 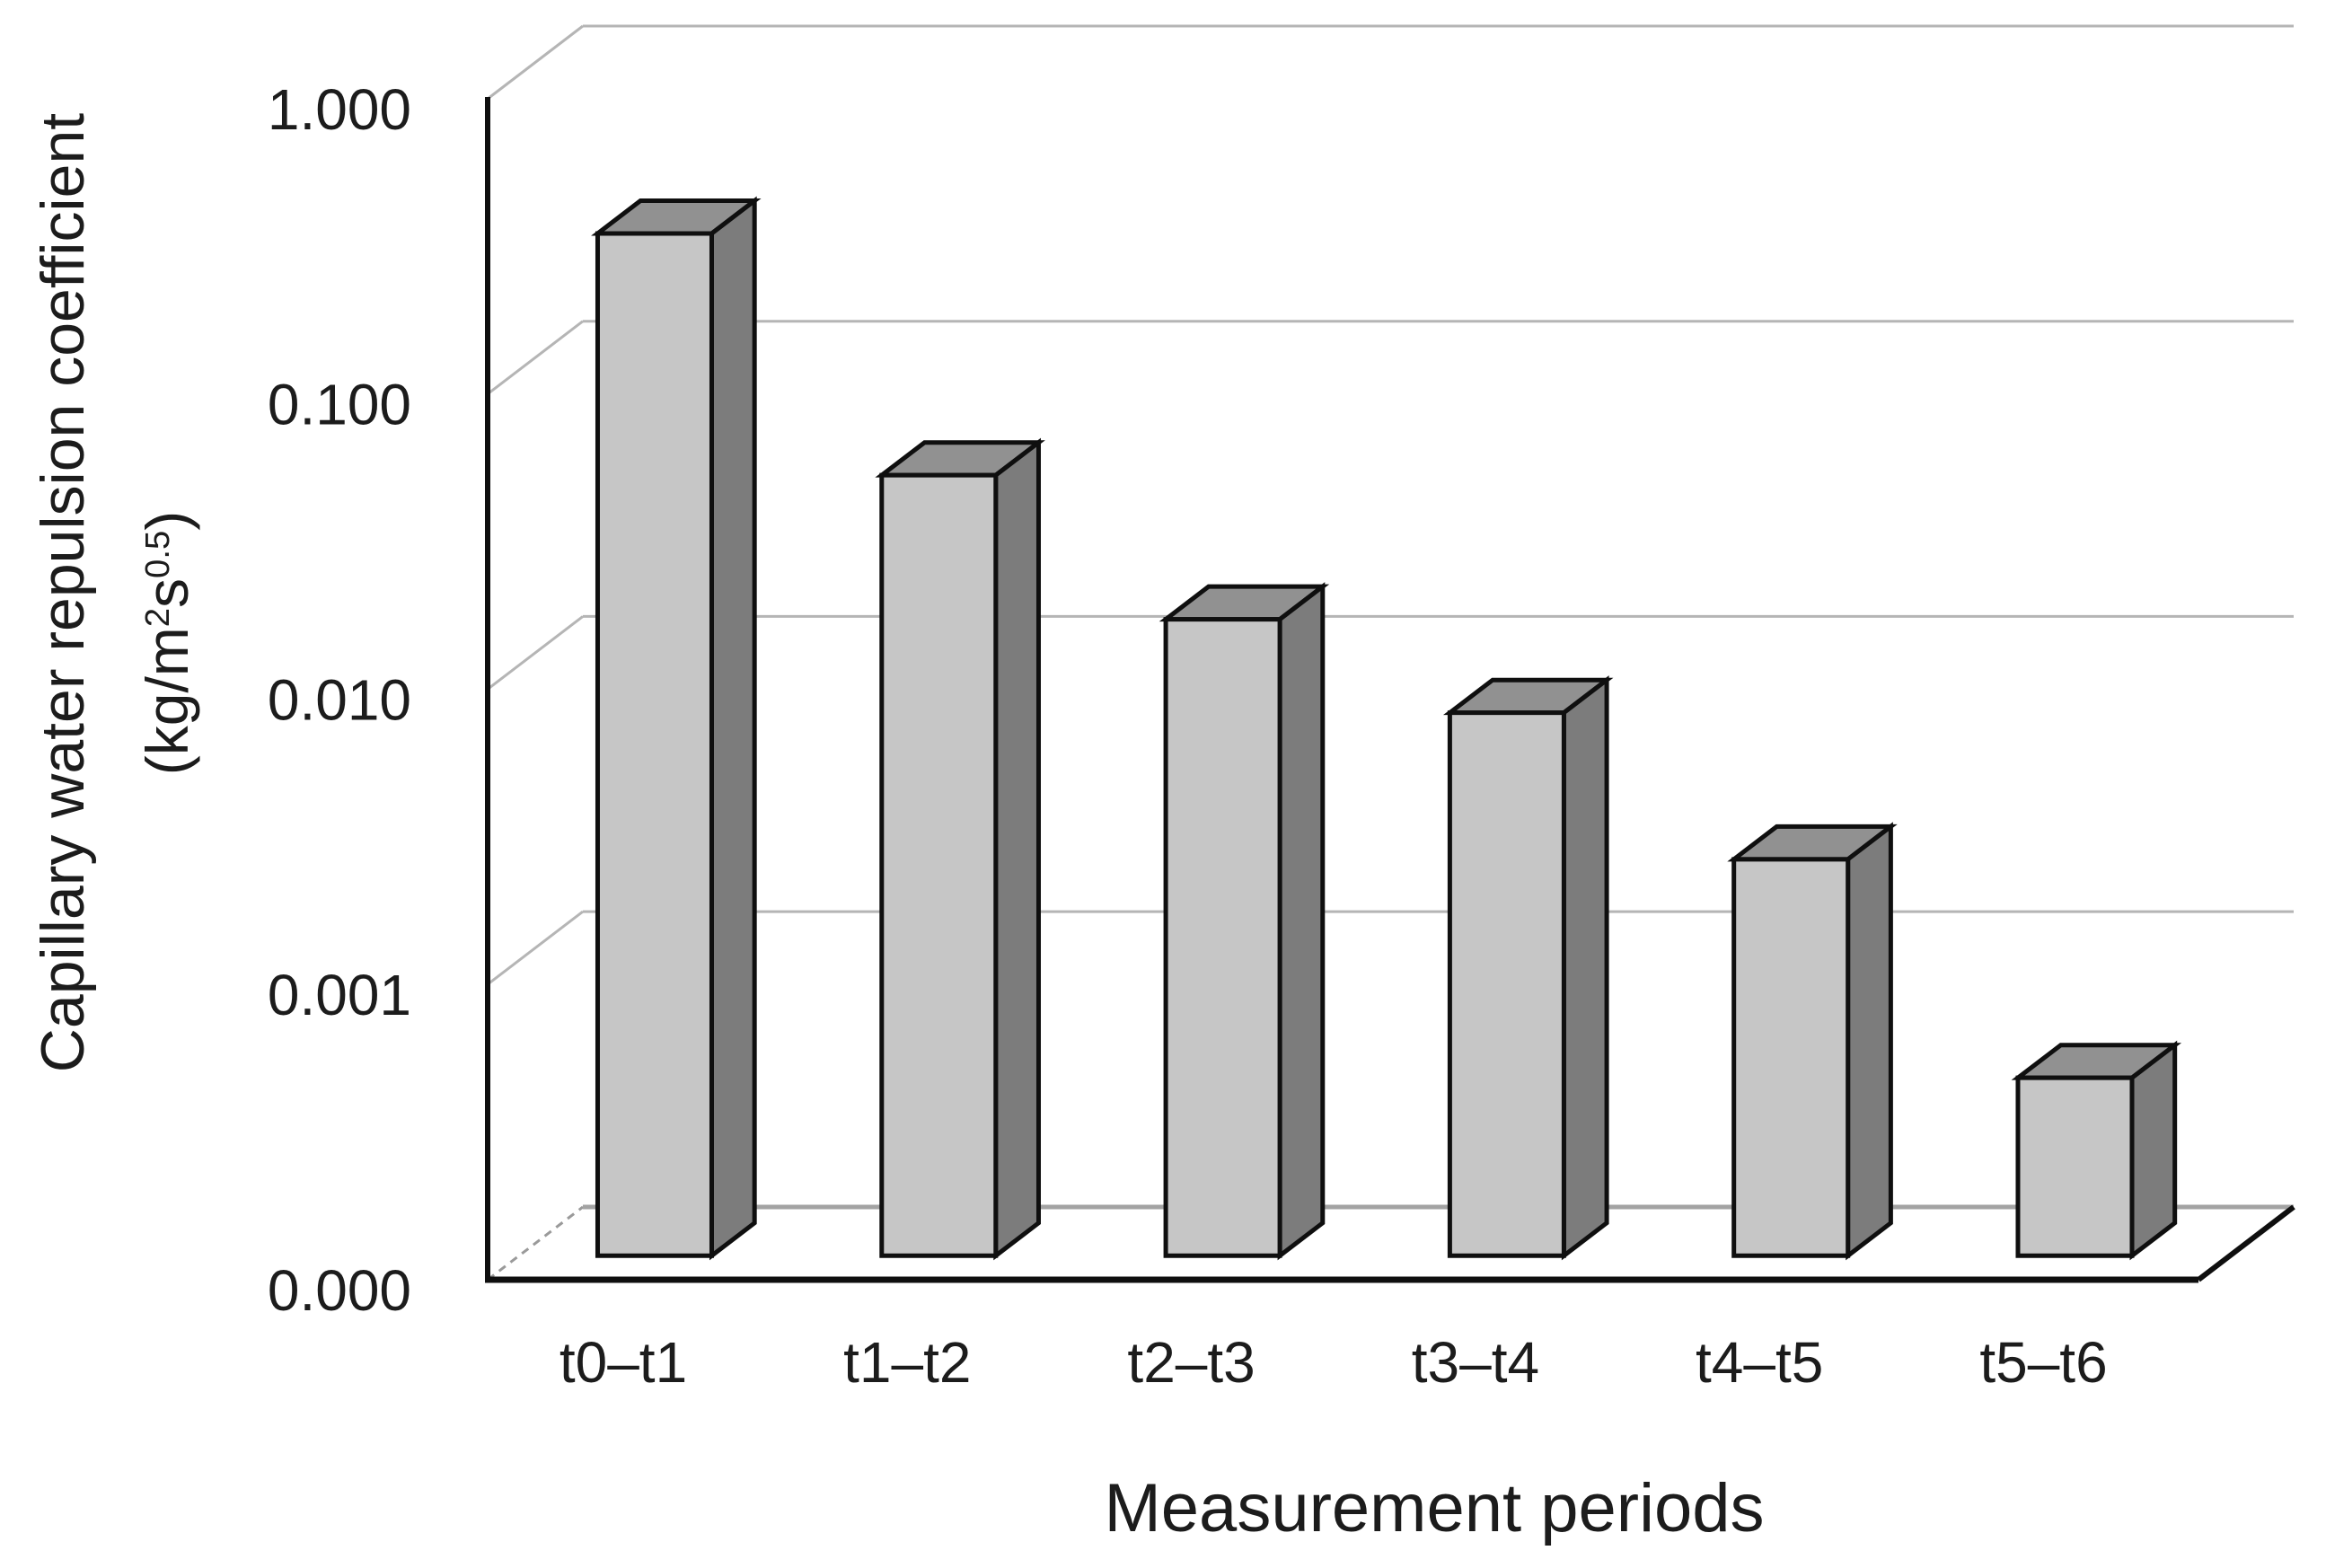 What do you see at coordinates (1434, 1508) in the screenshot?
I see `x-axis-title: Measurement periods` at bounding box center [1434, 1508].